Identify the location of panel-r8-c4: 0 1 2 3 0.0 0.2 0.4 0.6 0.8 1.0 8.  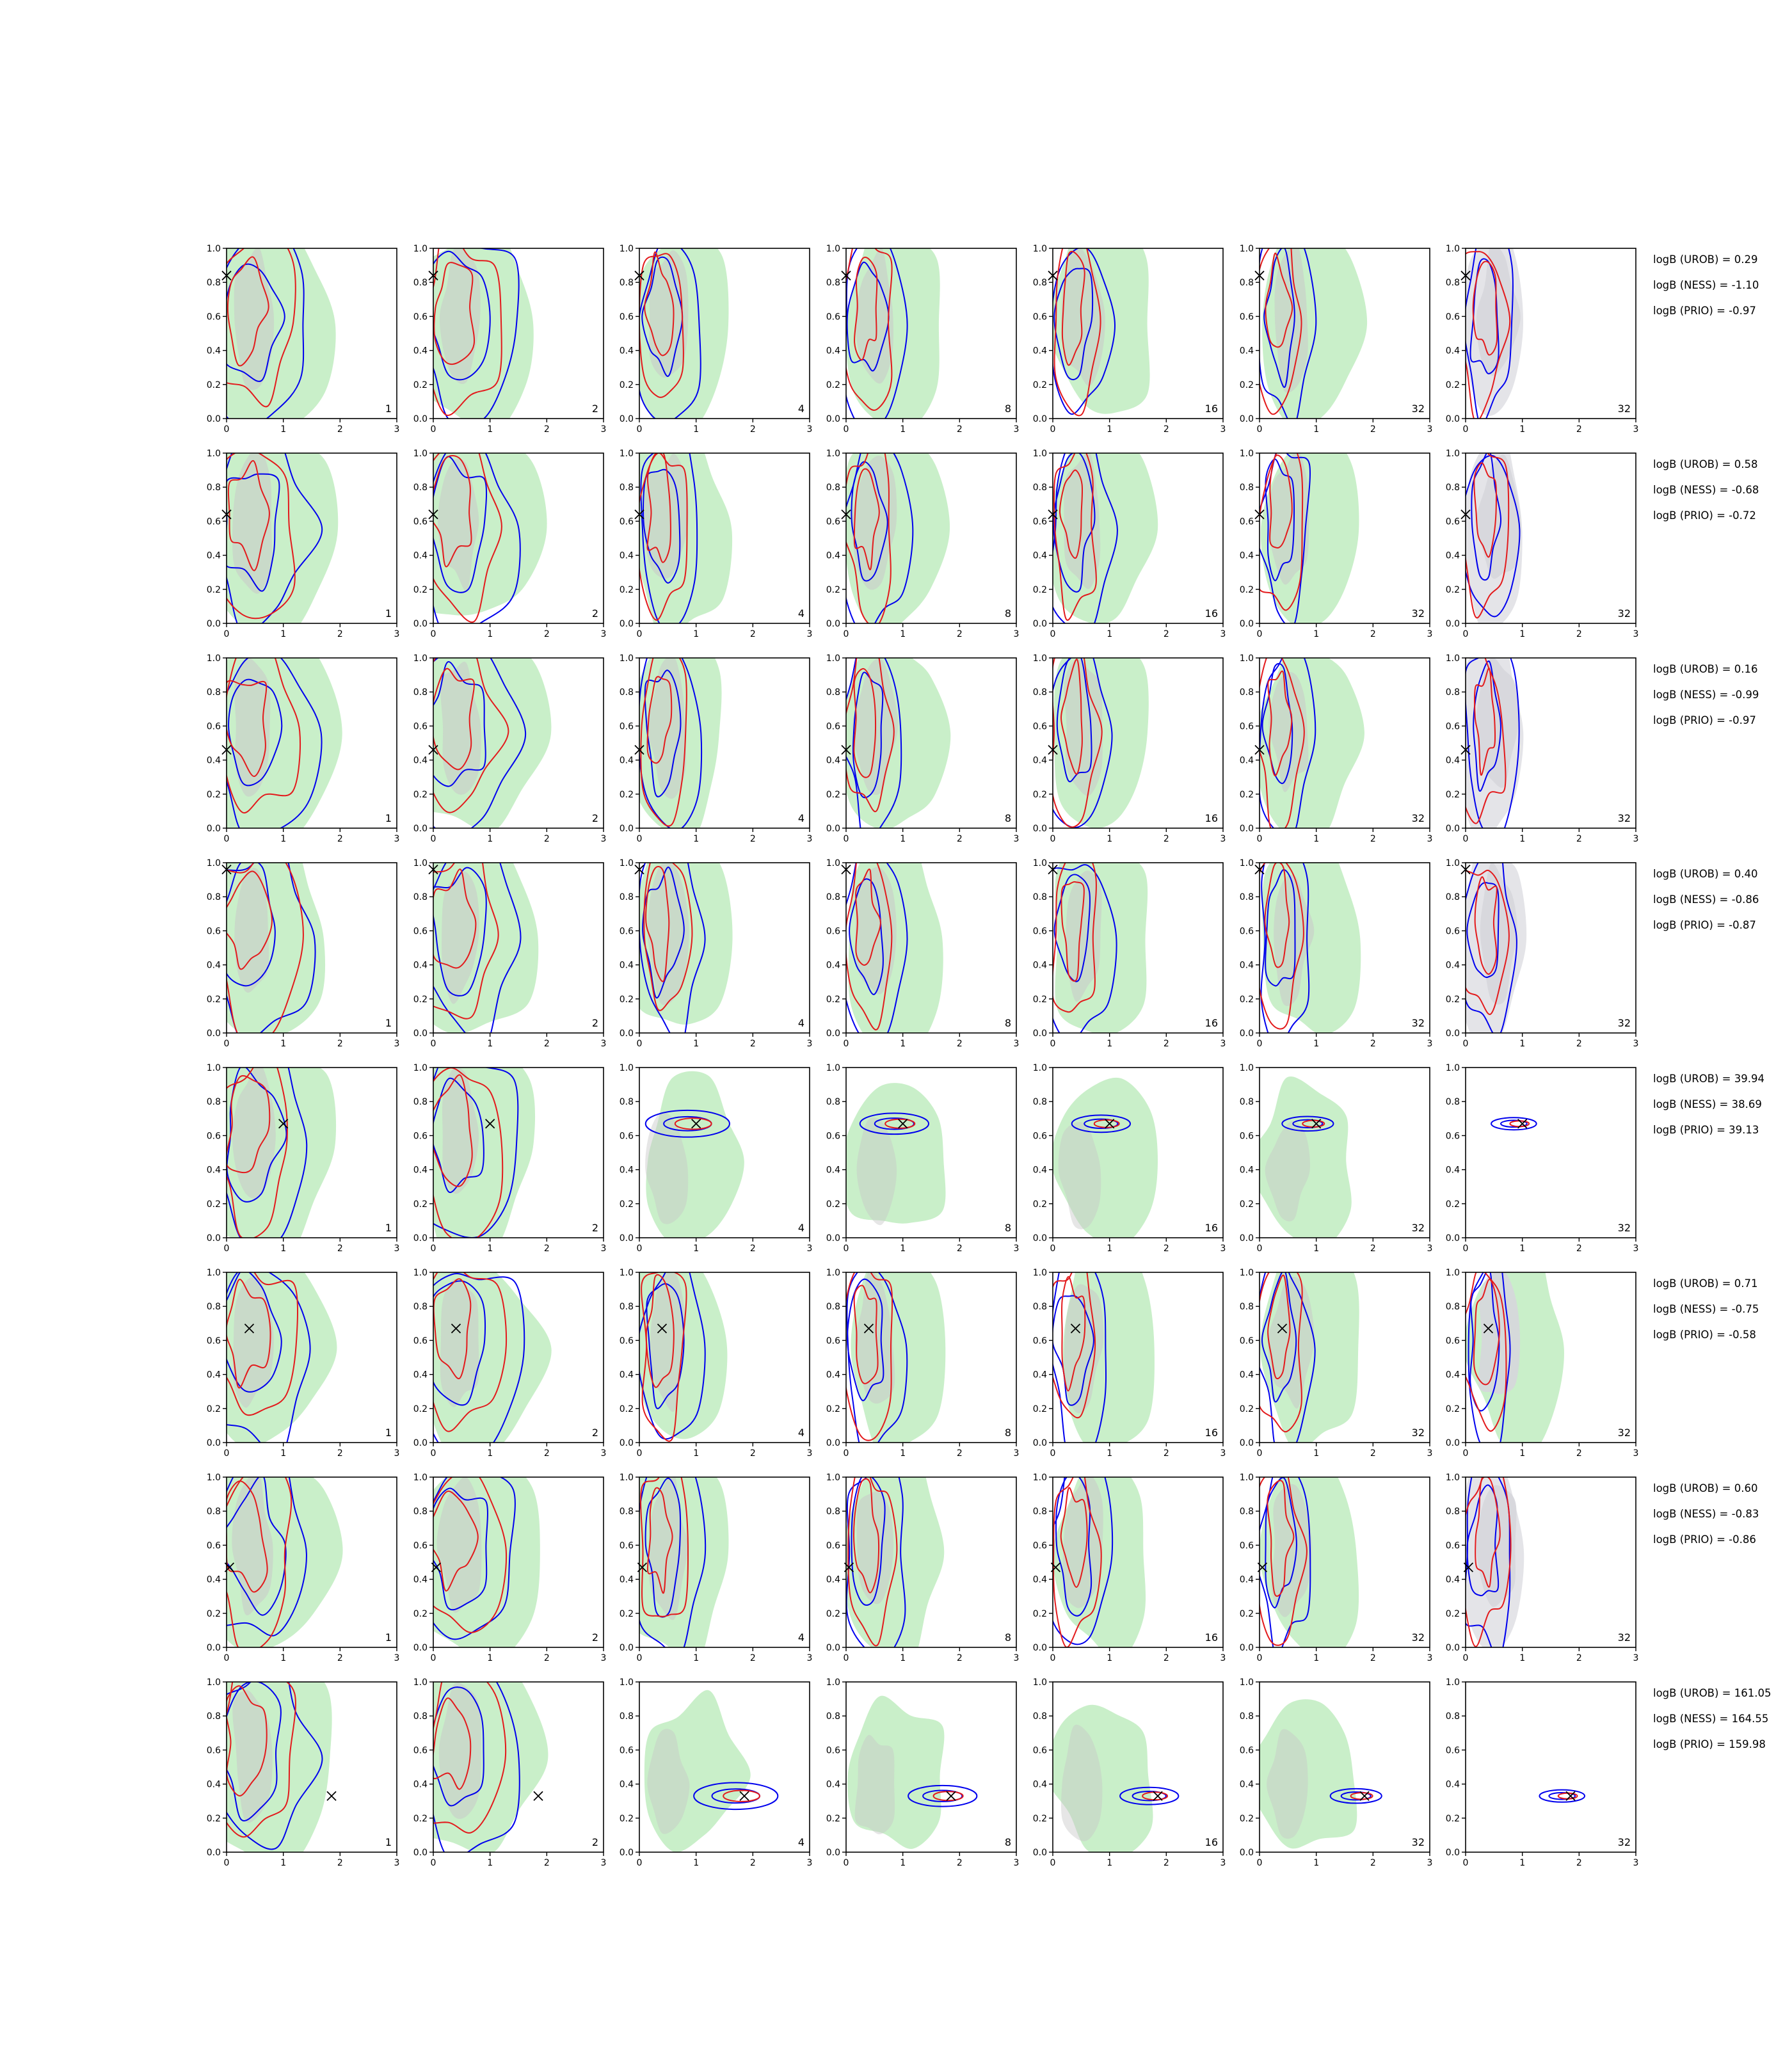
(923, 1772).